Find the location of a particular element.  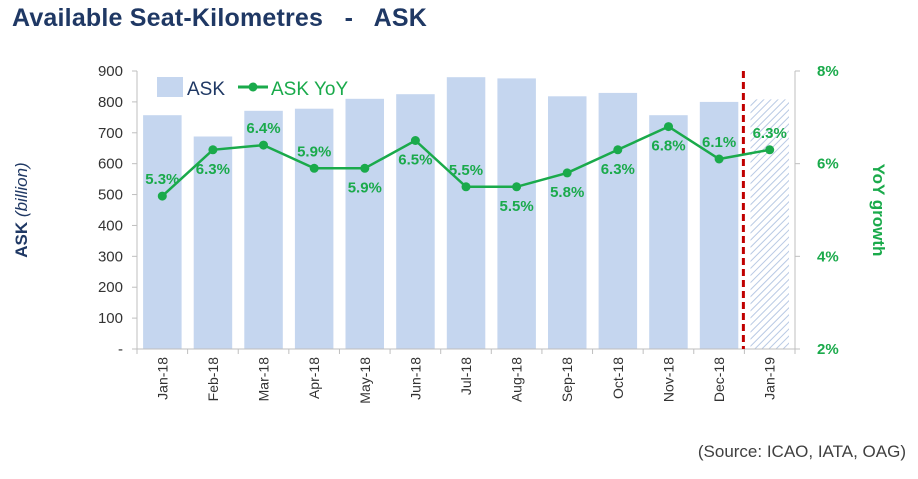

yoy-data-label: 5.3% is located at coordinates (162, 179).